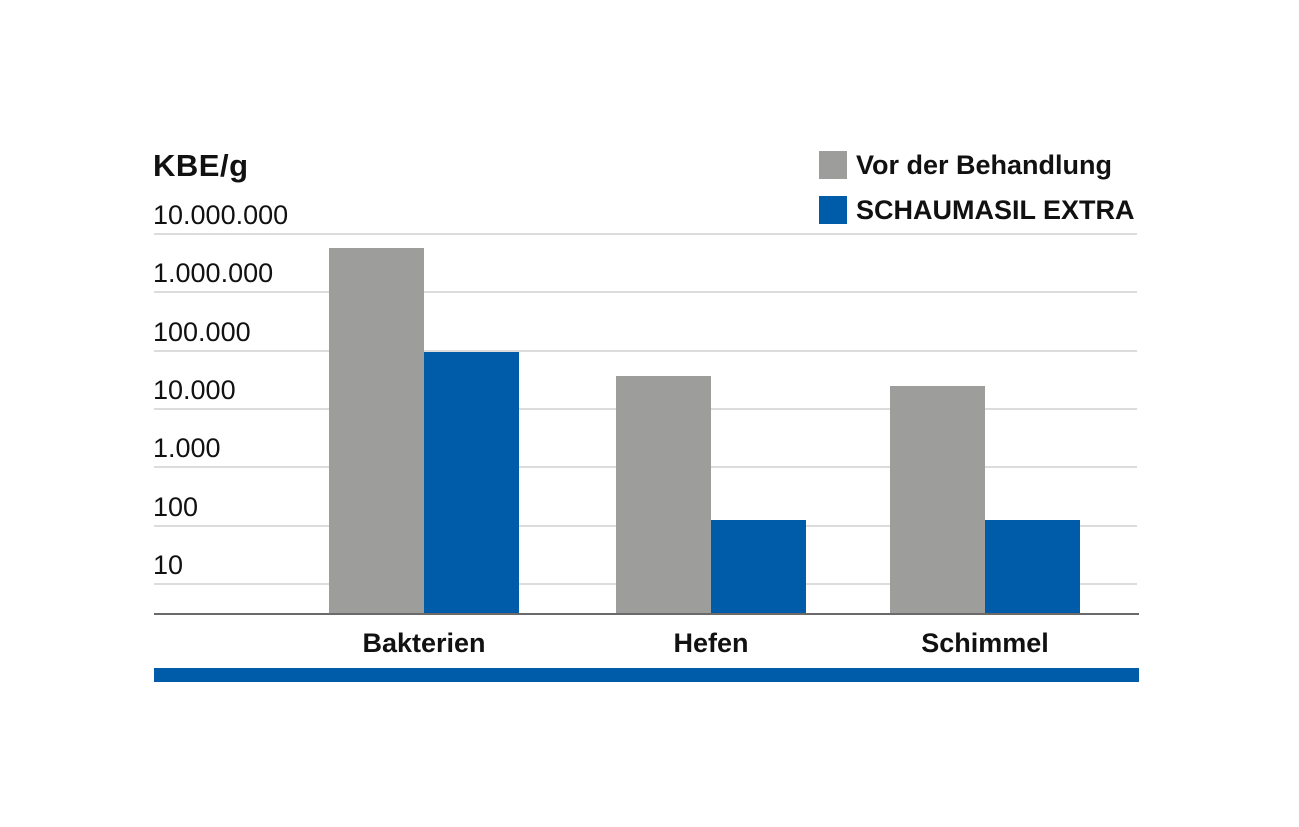  Describe the element at coordinates (187, 448) in the screenshot. I see `y-axis-tick-label: 1.000` at that location.